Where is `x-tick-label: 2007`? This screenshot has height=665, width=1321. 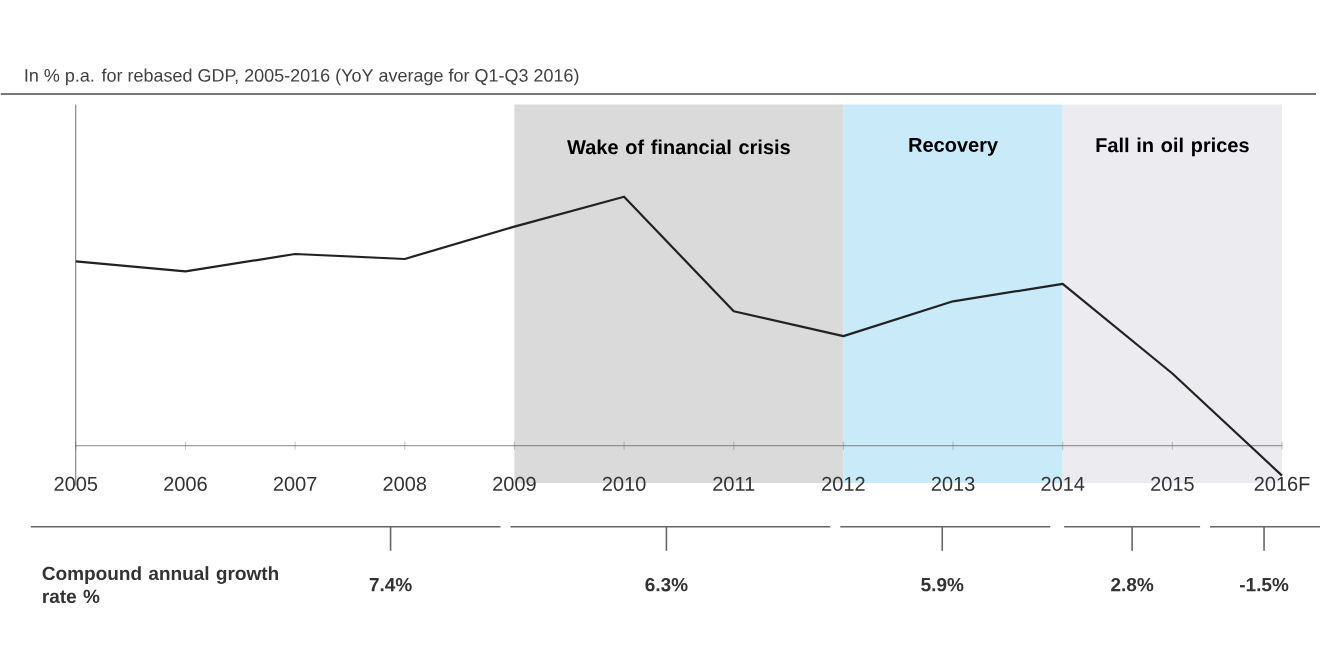
x-tick-label: 2007 is located at coordinates (295, 484).